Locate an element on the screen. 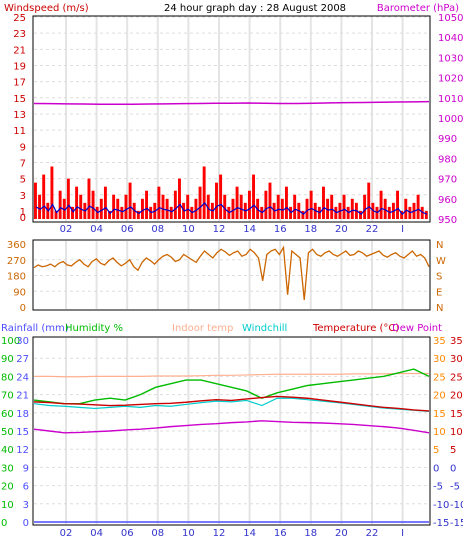  humidity-line is located at coordinates (231, 386).